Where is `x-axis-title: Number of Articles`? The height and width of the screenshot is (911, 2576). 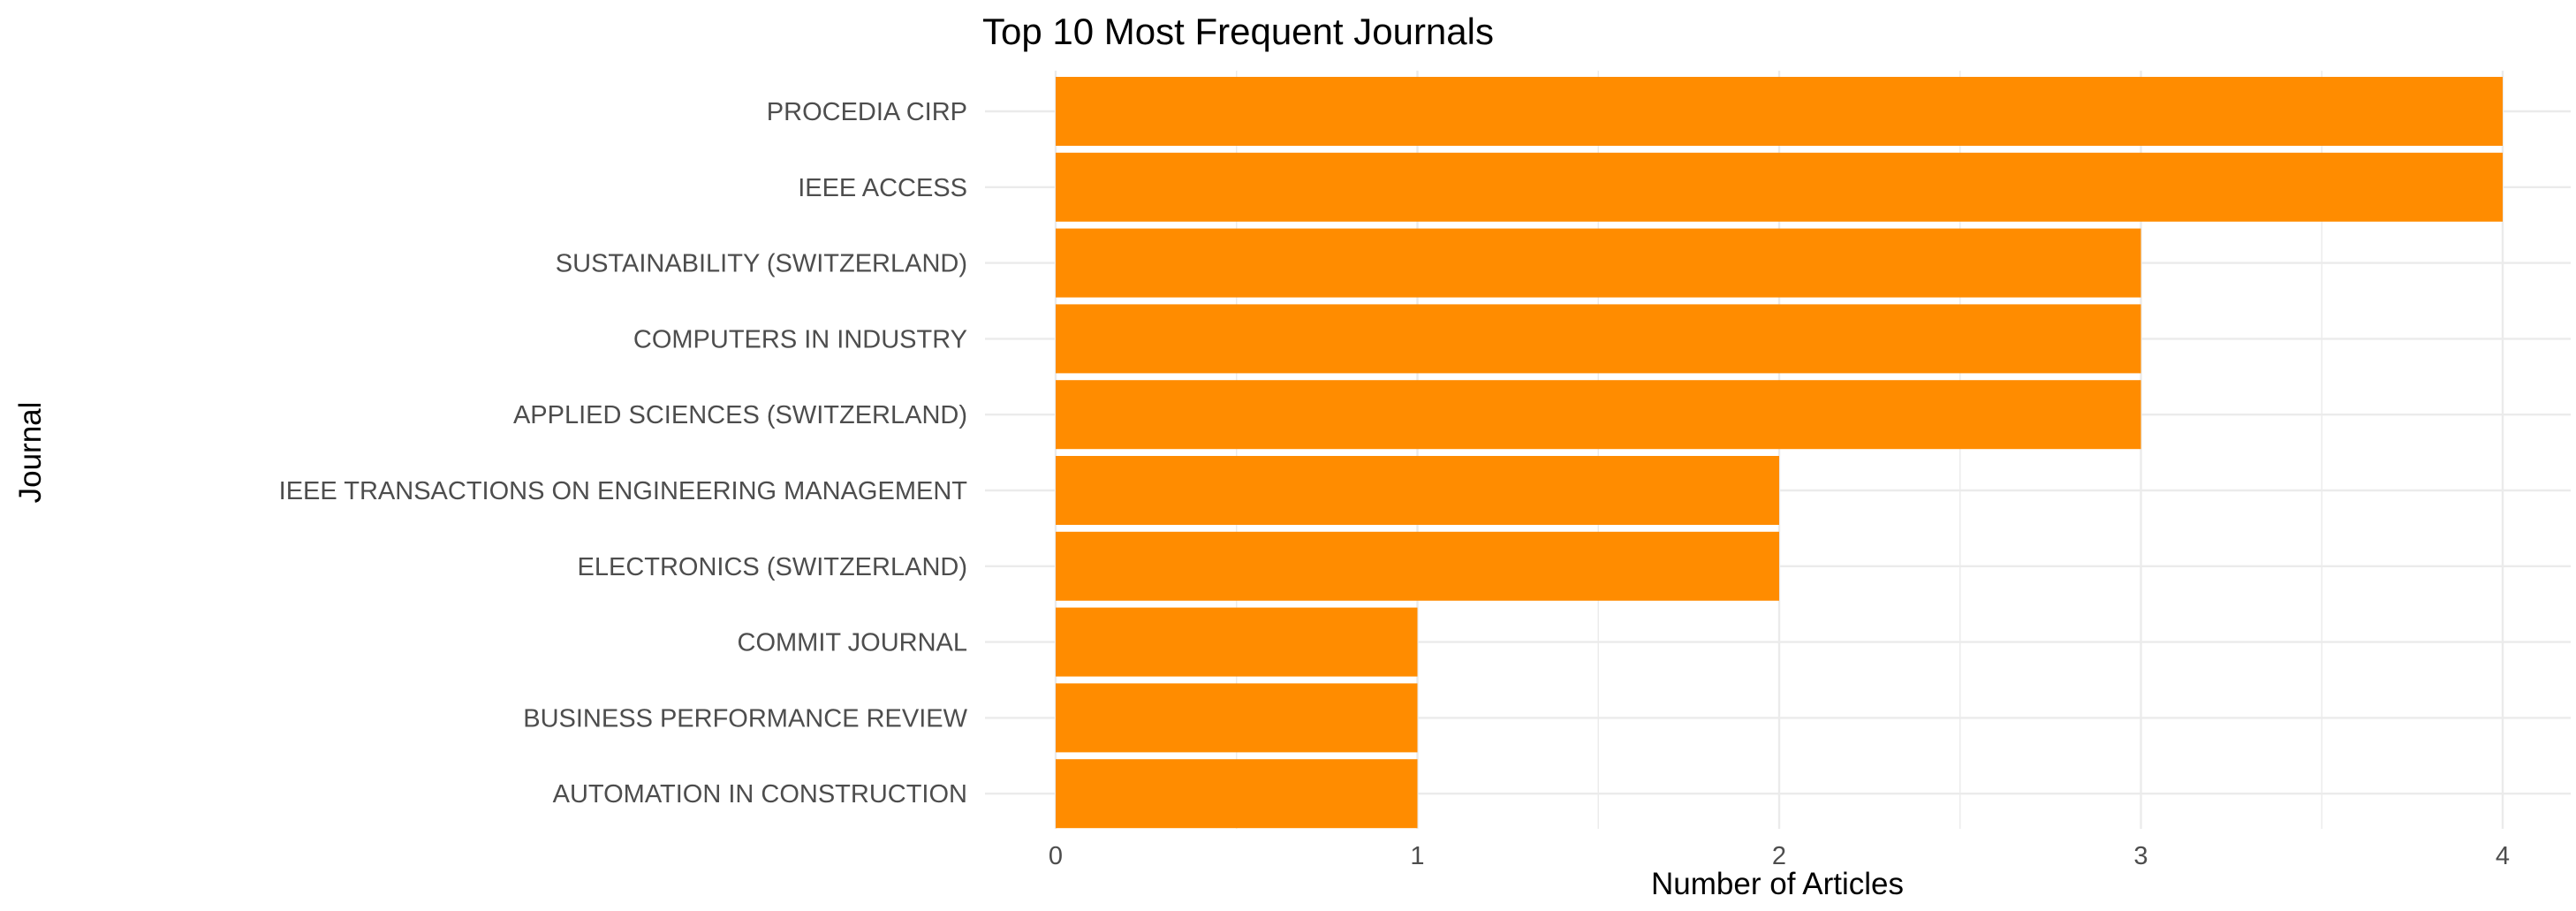
x-axis-title: Number of Articles is located at coordinates (1778, 884).